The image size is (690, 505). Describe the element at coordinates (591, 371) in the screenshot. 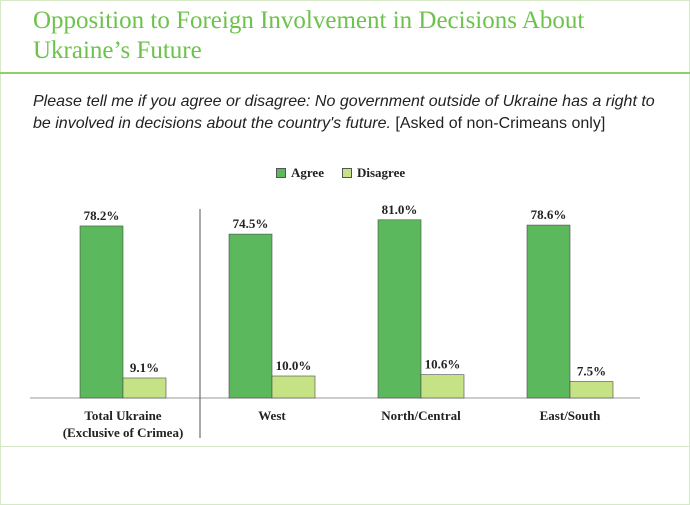

I see `data-label-disagree-3: 7.5%` at that location.